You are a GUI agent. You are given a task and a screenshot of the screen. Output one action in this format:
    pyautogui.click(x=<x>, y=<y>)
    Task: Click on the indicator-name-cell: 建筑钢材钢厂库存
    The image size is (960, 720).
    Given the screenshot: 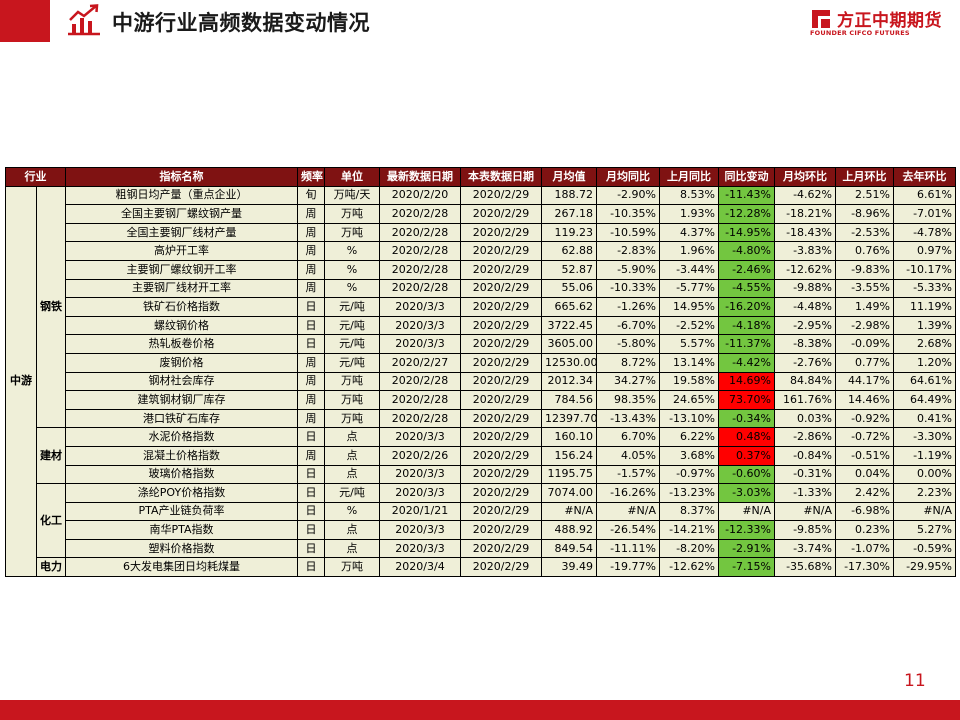 What is the action you would take?
    pyautogui.click(x=181, y=400)
    